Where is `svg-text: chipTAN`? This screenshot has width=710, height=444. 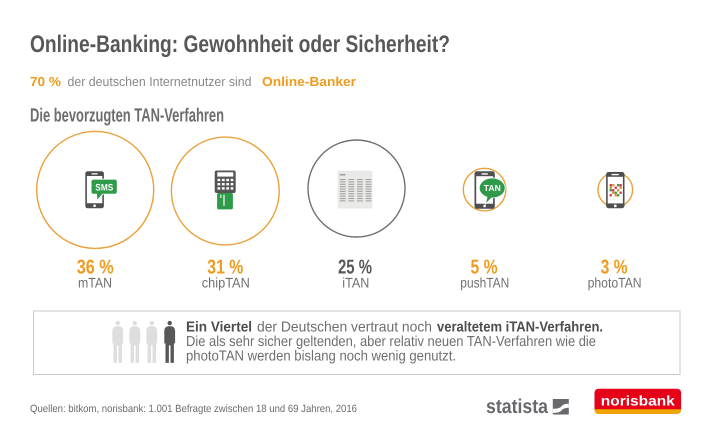
svg-text: chipTAN is located at coordinates (226, 283).